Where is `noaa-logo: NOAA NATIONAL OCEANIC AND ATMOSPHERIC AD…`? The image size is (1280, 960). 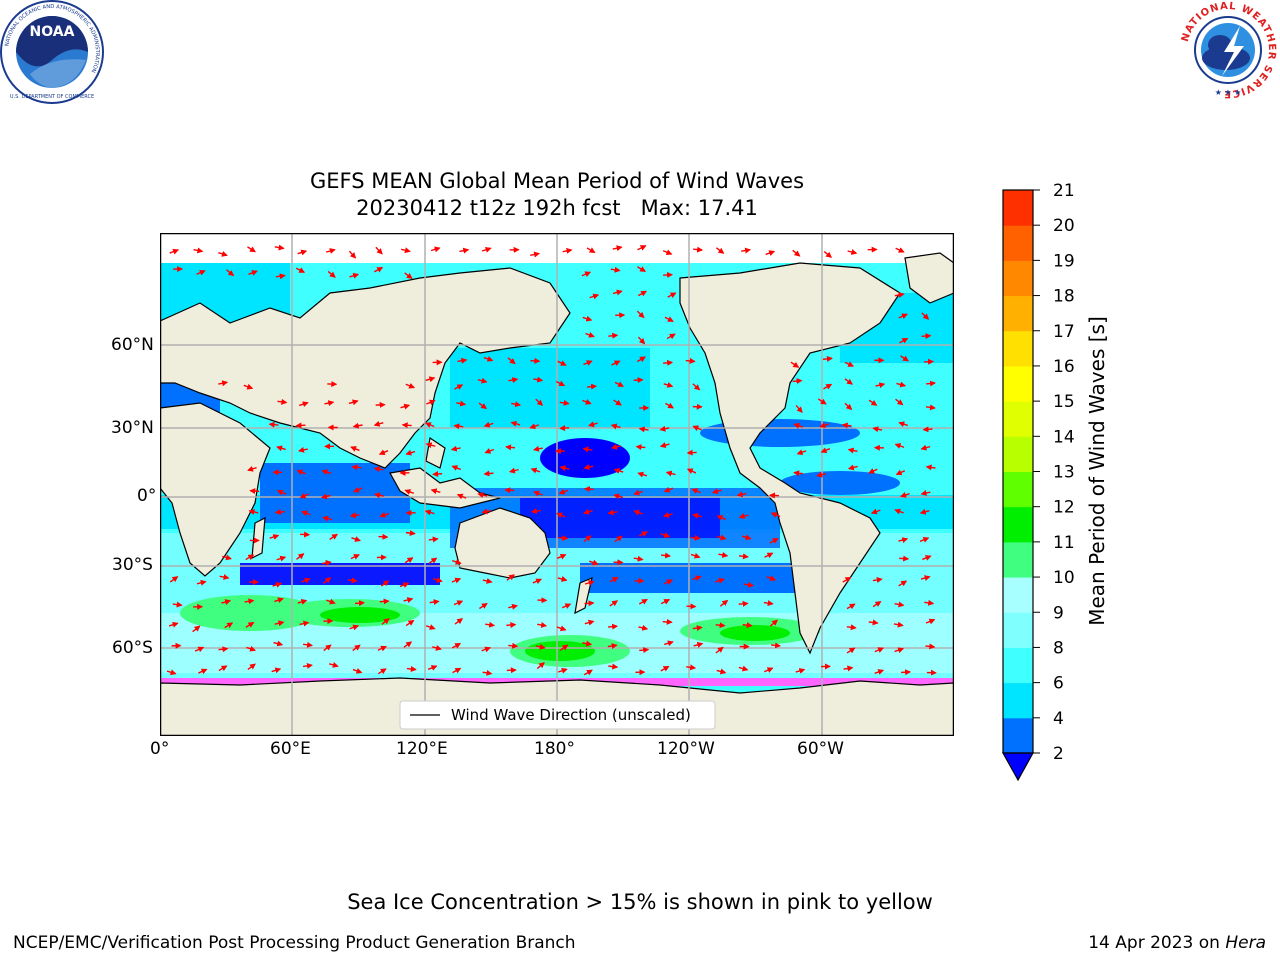
noaa-logo: NOAA NATIONAL OCEANIC AND ATMOSPHERIC AD… is located at coordinates (52, 52).